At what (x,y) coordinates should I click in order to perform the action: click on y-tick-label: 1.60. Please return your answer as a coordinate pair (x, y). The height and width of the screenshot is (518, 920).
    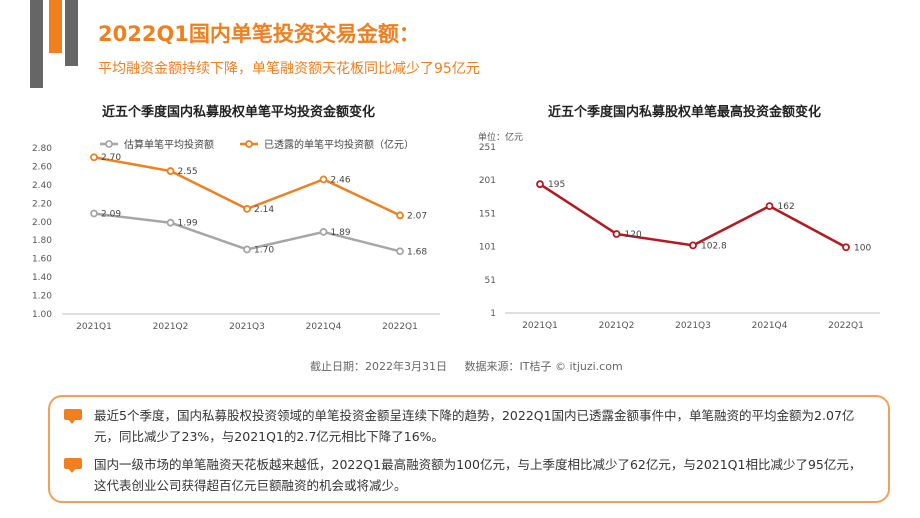
    Looking at the image, I should click on (42, 260).